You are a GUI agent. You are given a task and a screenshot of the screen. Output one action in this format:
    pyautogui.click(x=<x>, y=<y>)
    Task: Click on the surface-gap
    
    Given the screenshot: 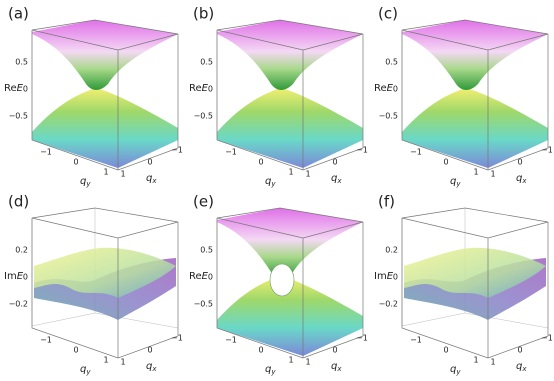 What is the action you would take?
    pyautogui.click(x=282, y=280)
    